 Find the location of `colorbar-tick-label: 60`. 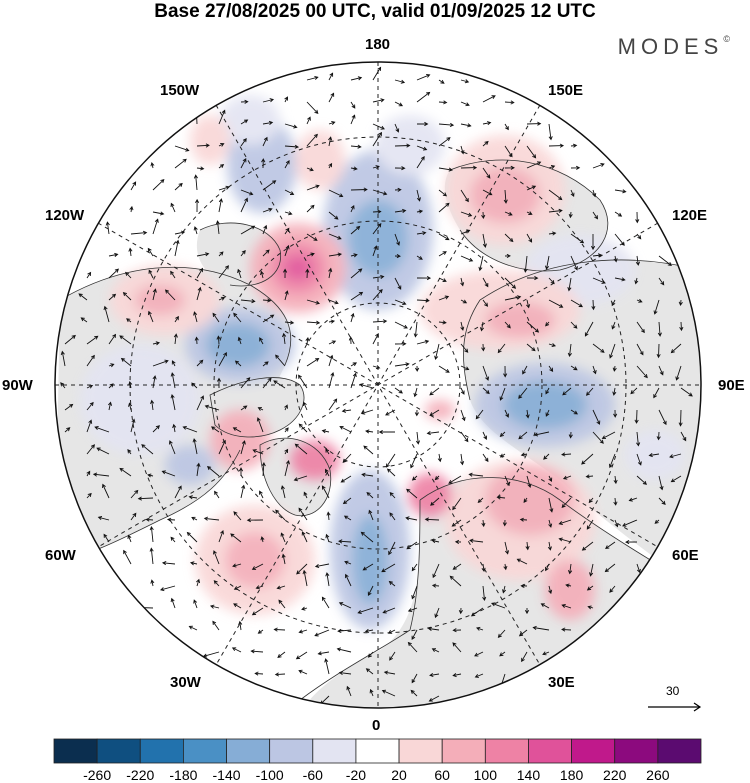

colorbar-tick-label: 60 is located at coordinates (442, 775).